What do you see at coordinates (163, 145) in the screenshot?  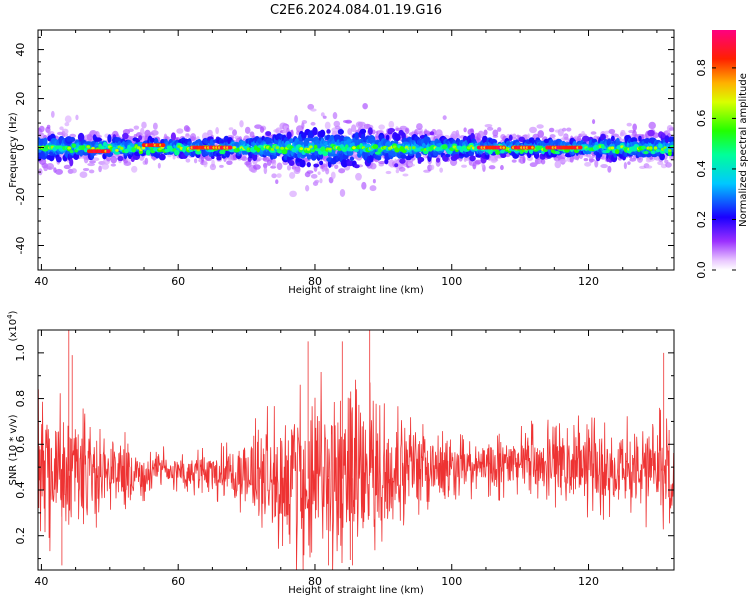 I see `spectrogram-peak` at bounding box center [163, 145].